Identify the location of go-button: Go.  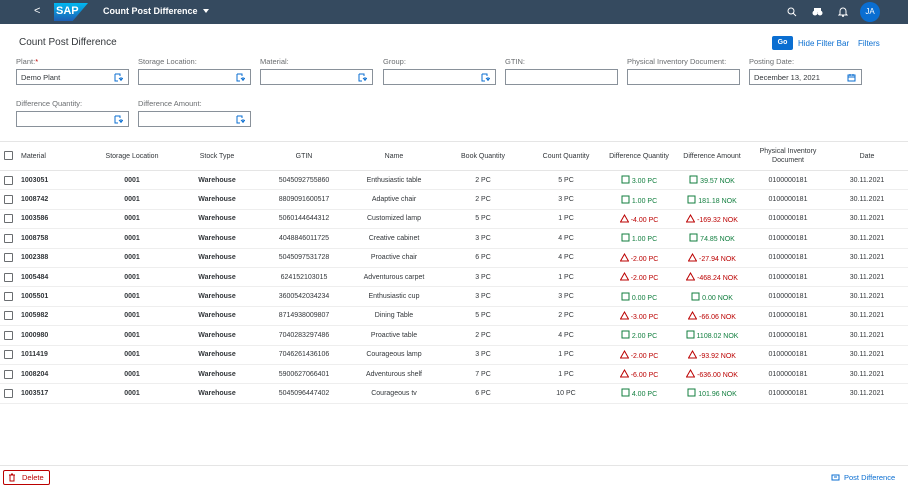
(782, 43).